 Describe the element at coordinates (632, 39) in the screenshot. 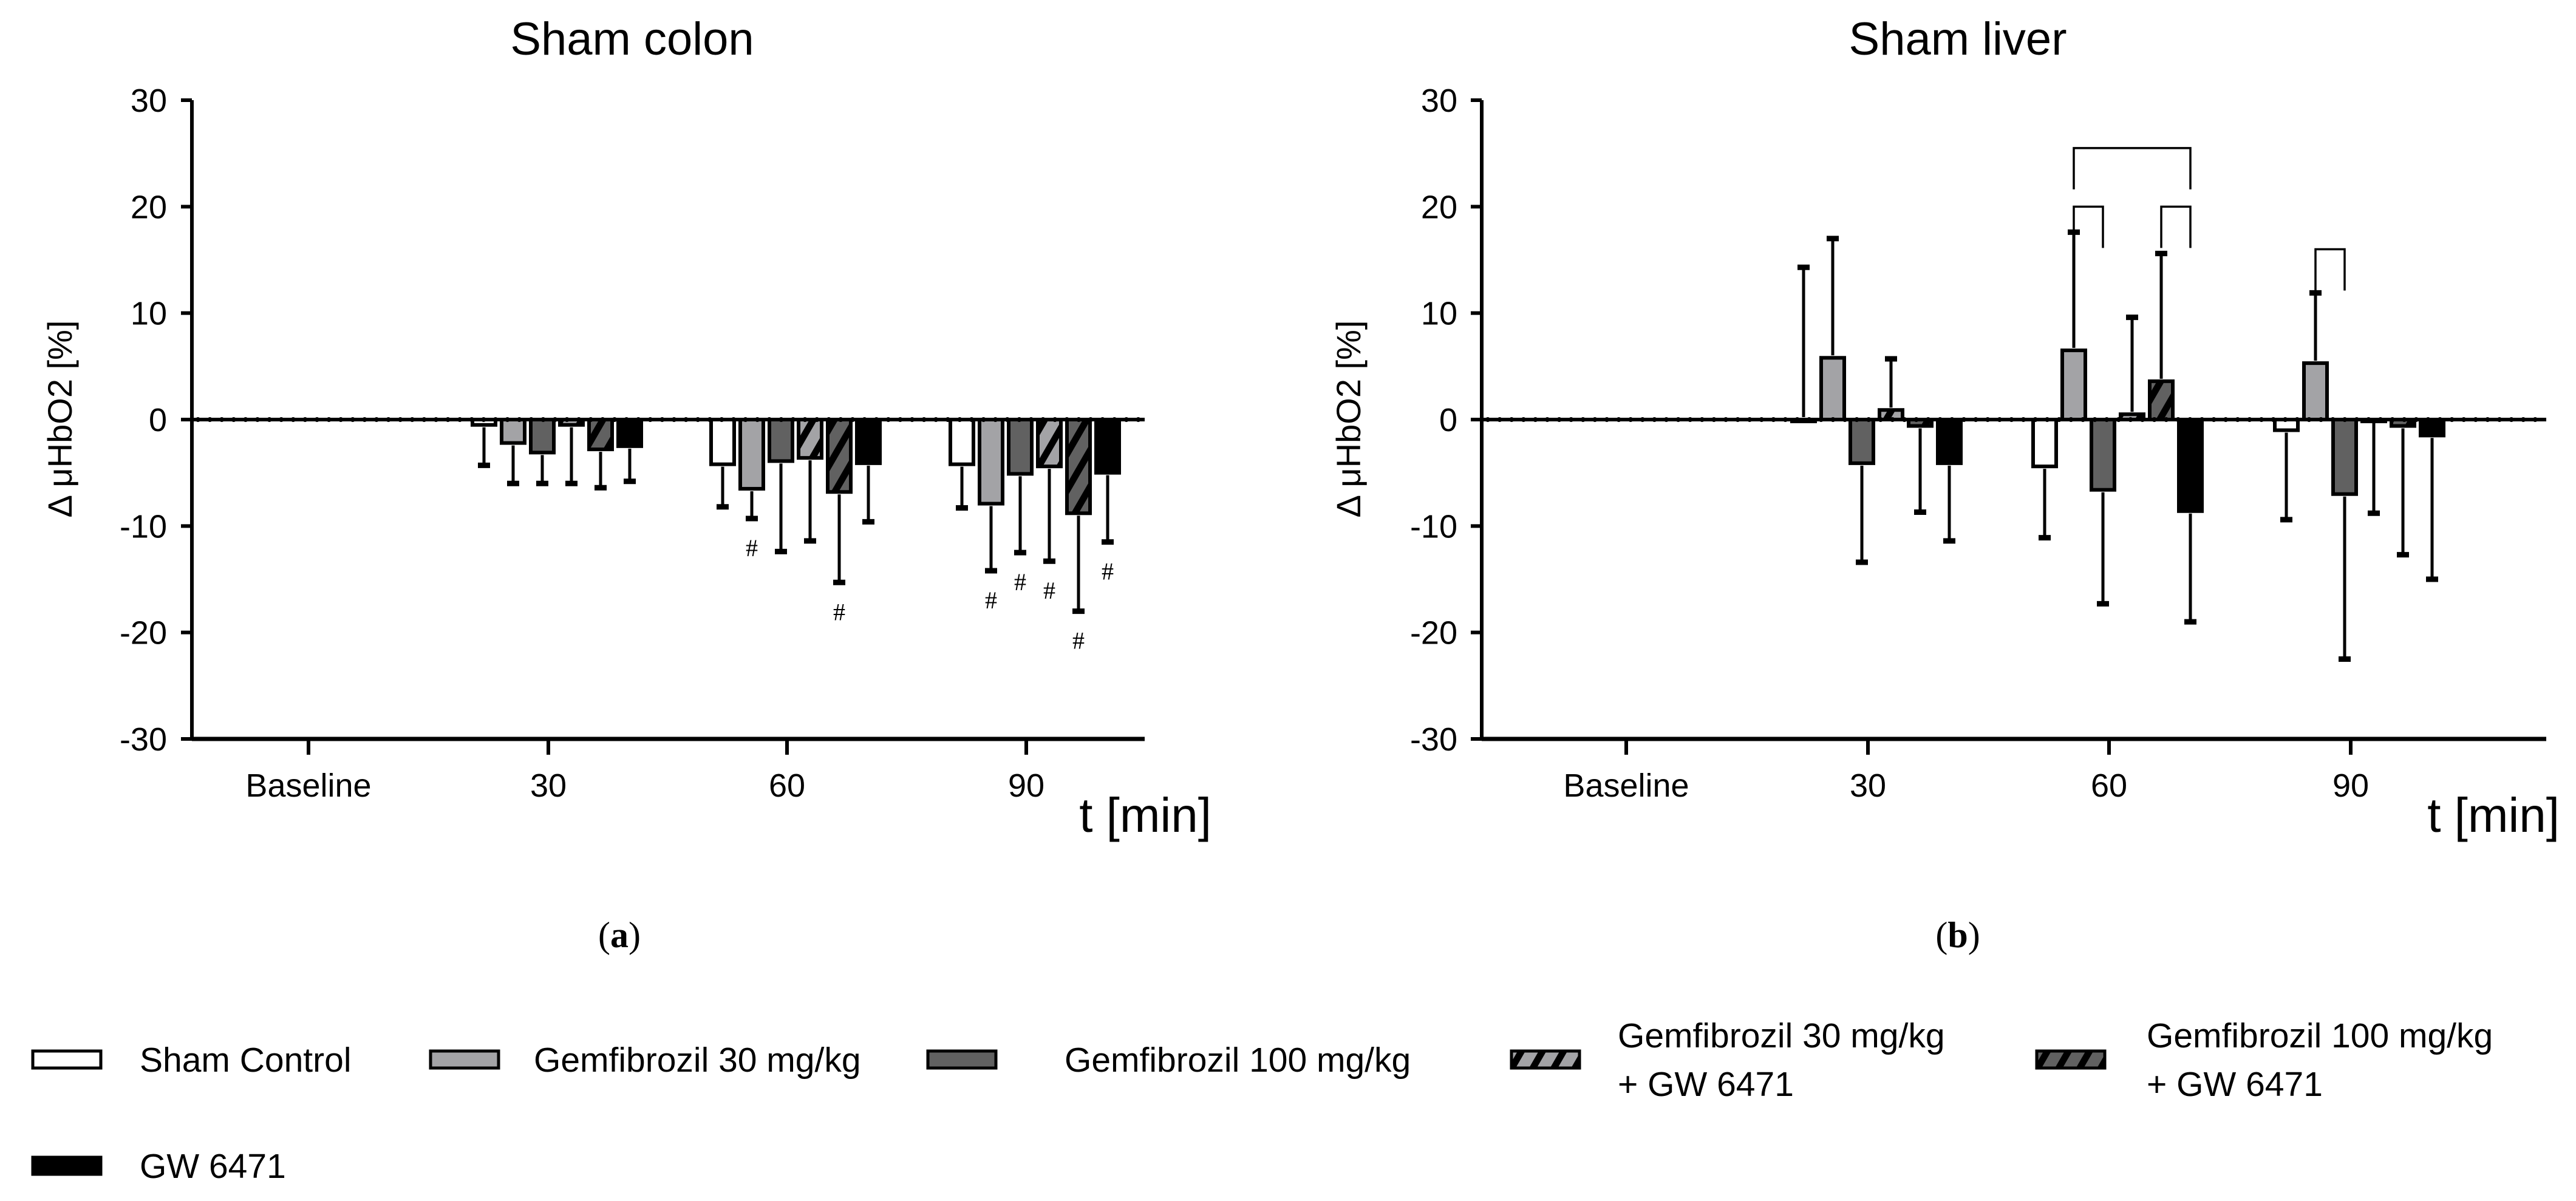

I see `chart-title: Sham colon` at that location.